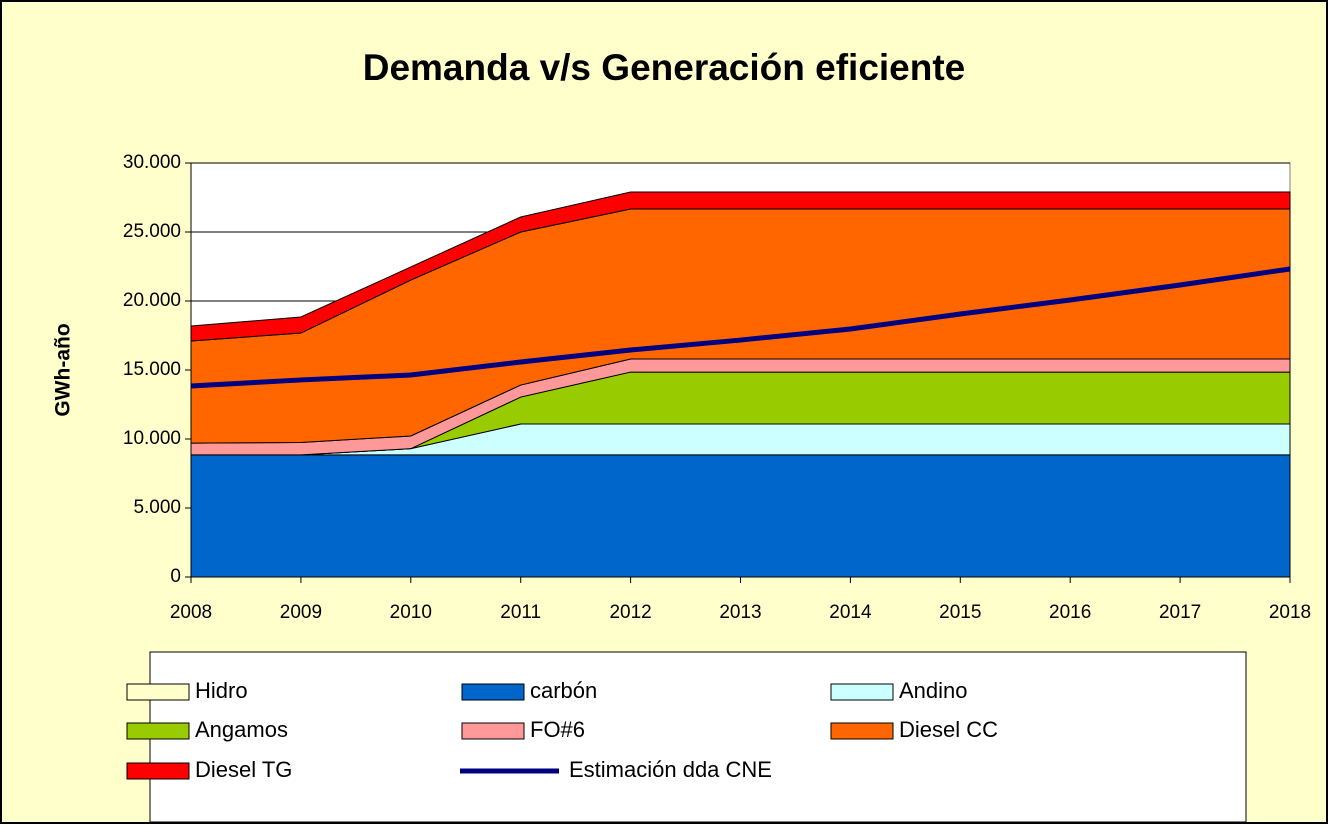 This screenshot has height=825, width=1330. I want to click on y-tick-label: 10.000, so click(152, 438).